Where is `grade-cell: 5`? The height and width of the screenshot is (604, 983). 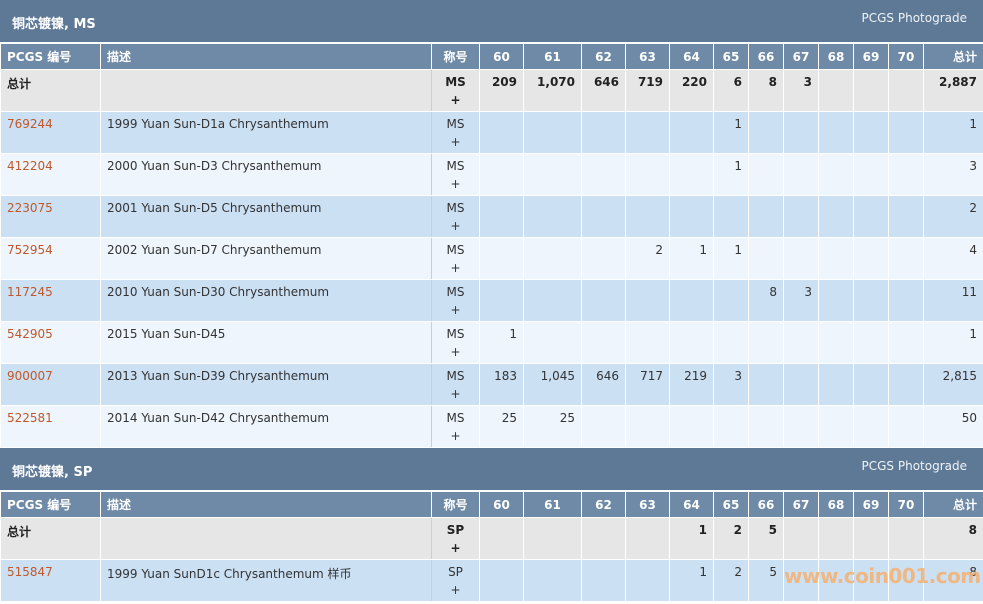 grade-cell: 5 is located at coordinates (766, 580).